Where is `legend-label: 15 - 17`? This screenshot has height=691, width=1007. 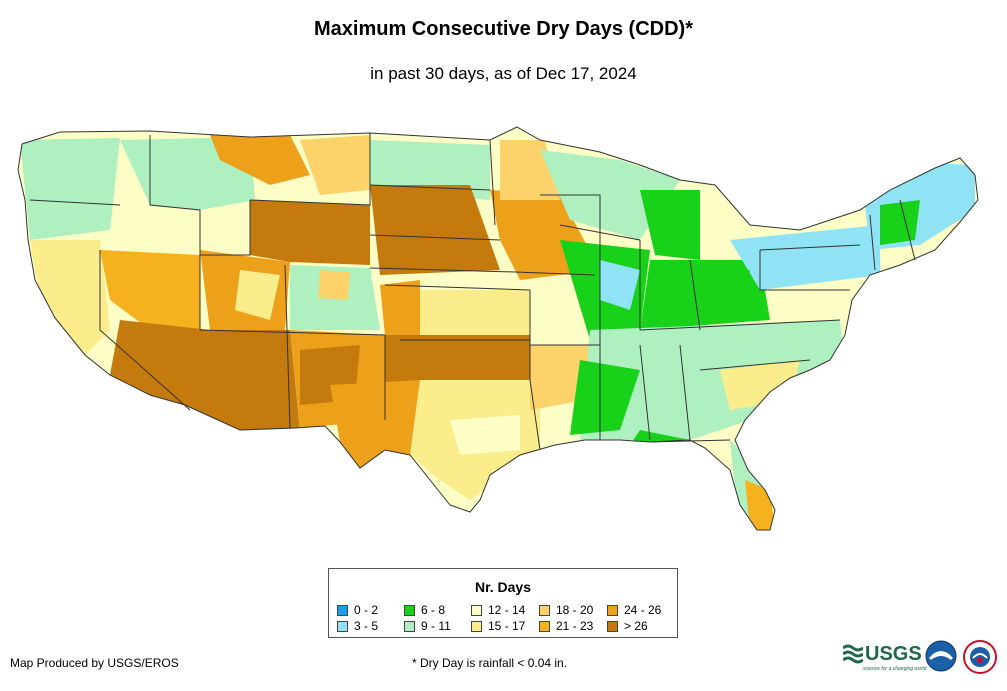 legend-label: 15 - 17 is located at coordinates (507, 626).